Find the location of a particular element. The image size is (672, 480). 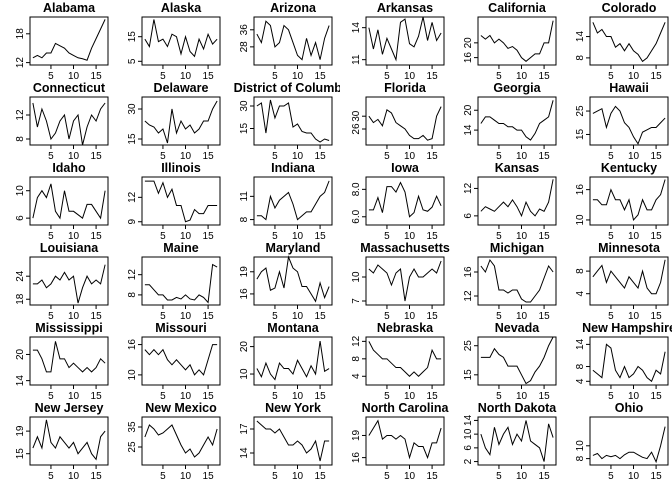

y-tick-label: 15 is located at coordinates (132, 37).